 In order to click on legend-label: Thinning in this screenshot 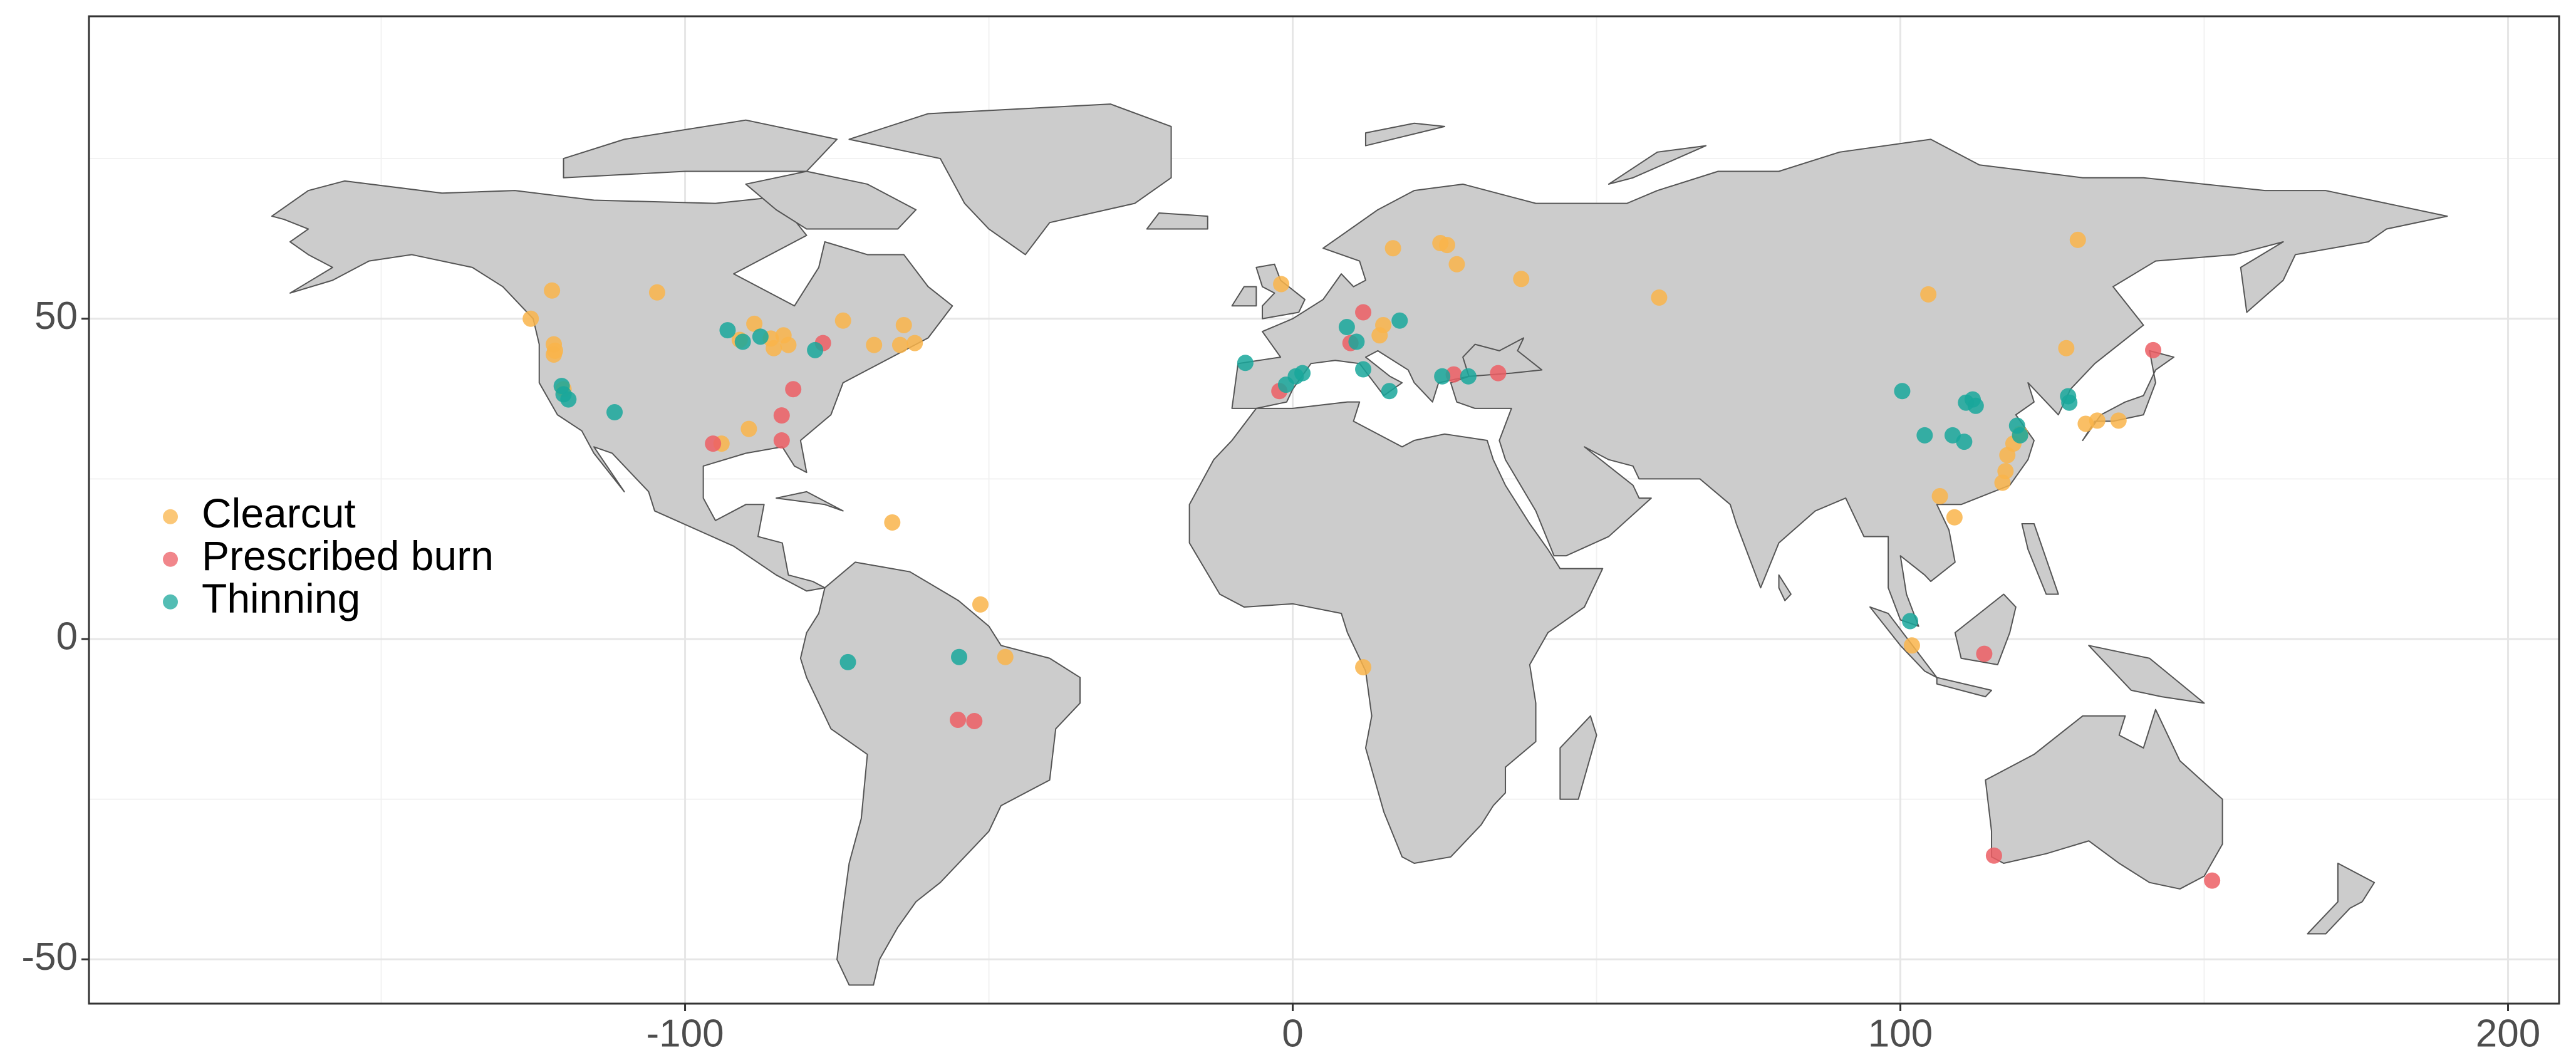, I will do `click(281, 598)`.